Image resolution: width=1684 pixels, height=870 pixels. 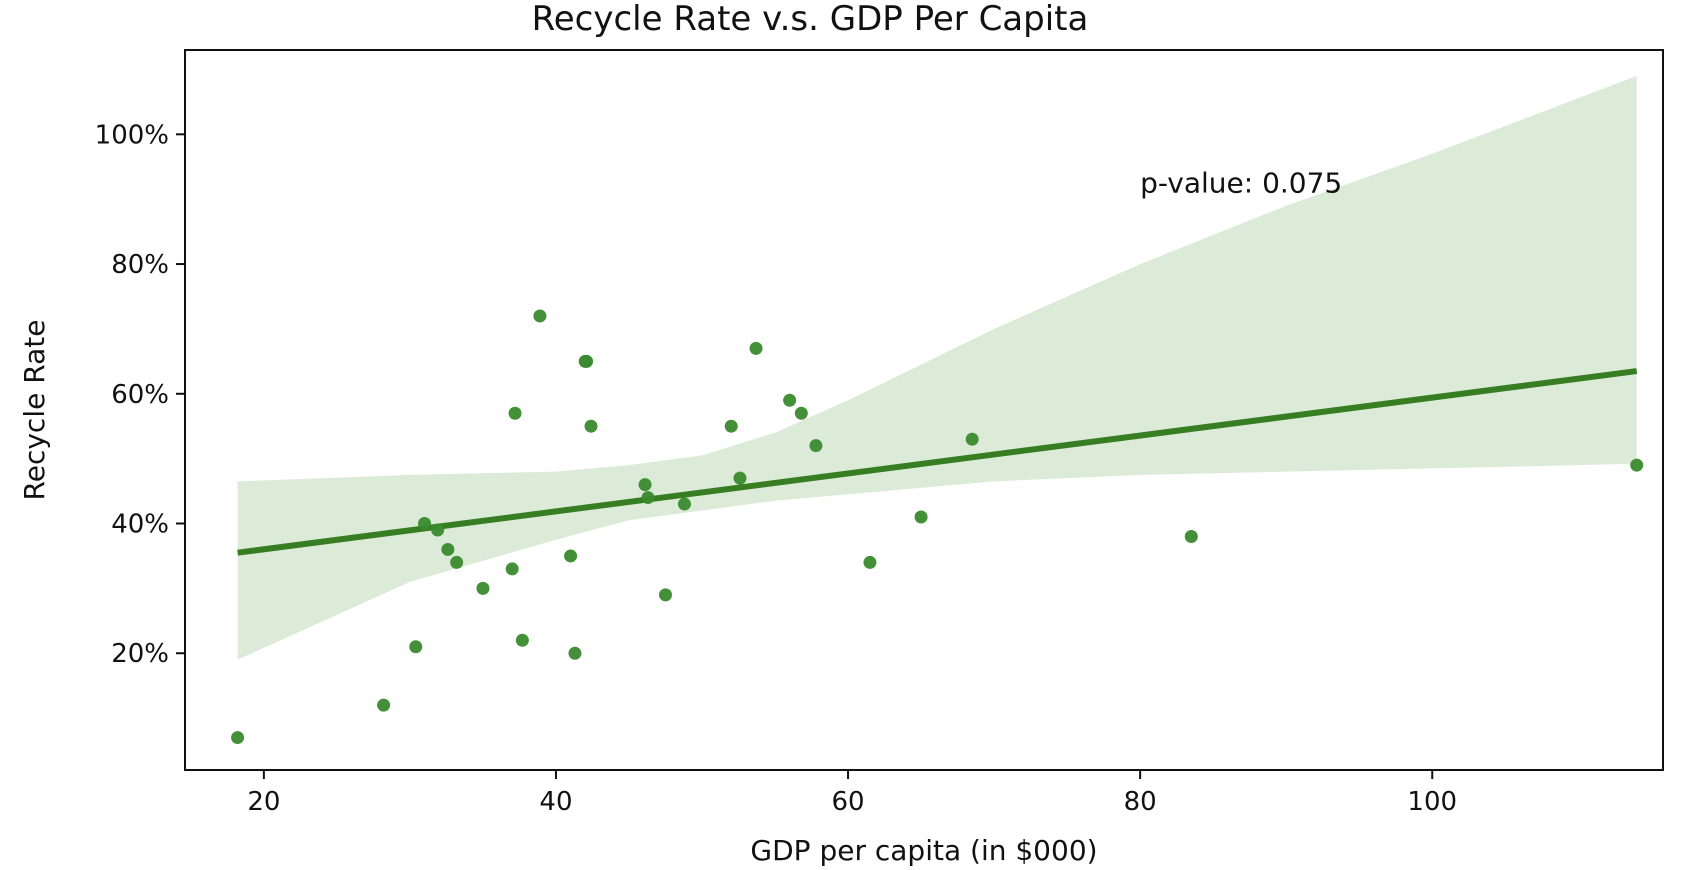 I want to click on y-tick-label: 80%, so click(x=140, y=265).